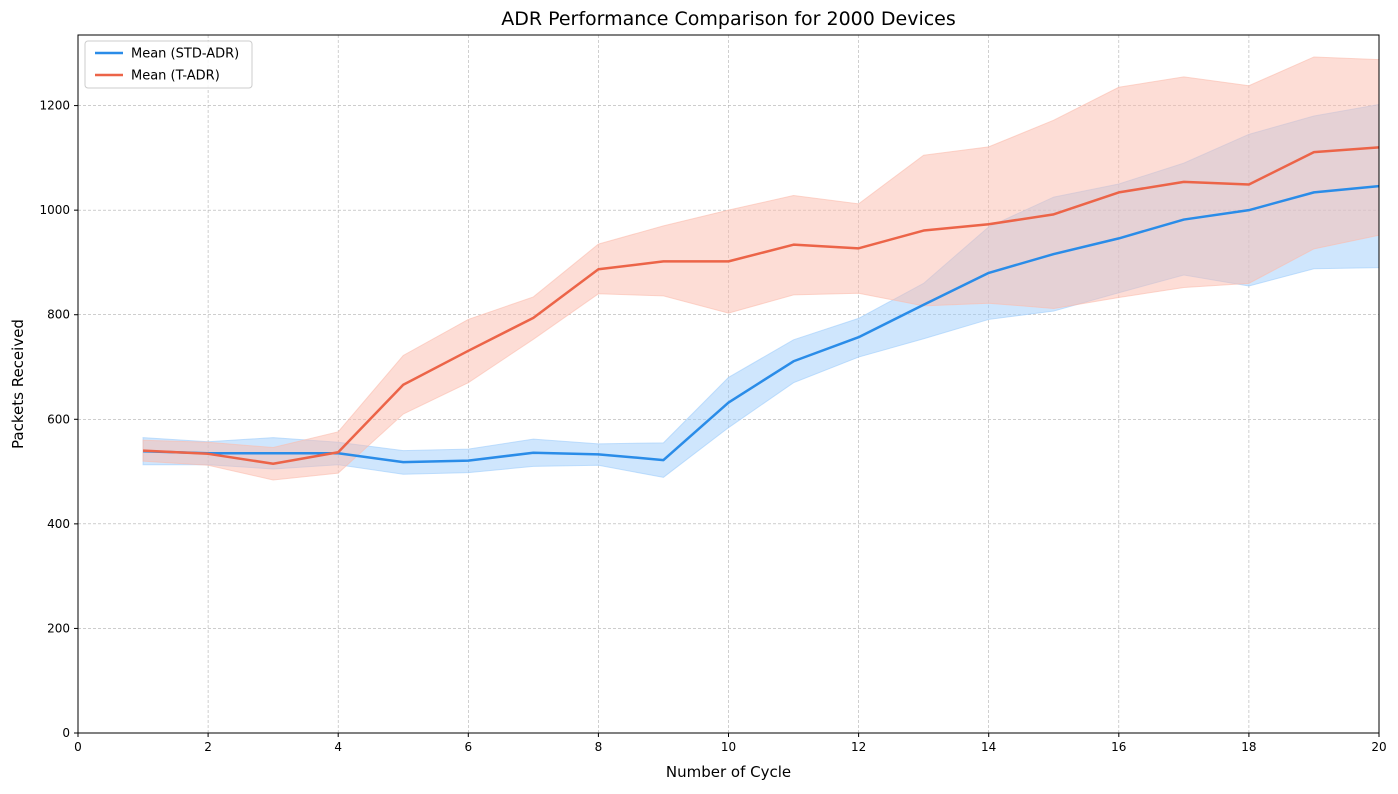 Image resolution: width=1398 pixels, height=794 pixels. I want to click on x-tick-label: 20, so click(1378, 747).